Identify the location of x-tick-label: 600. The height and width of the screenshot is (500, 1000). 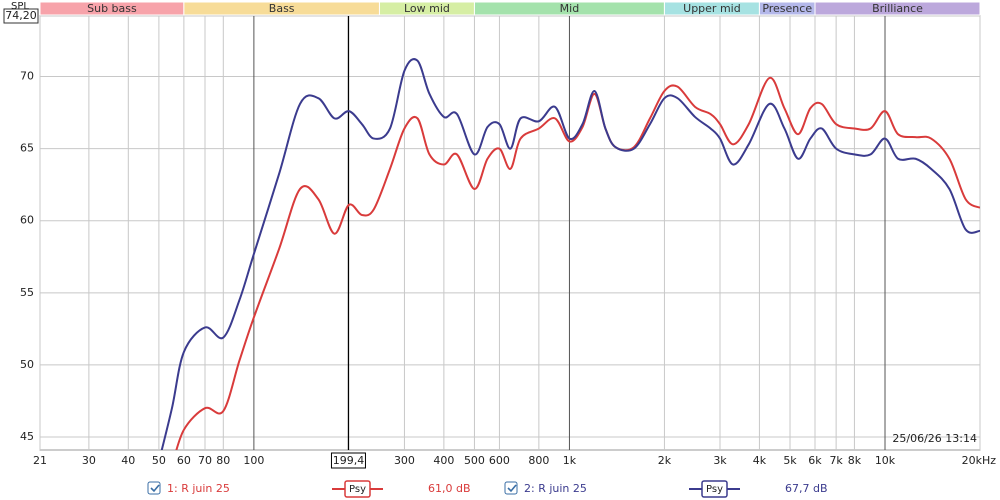
(499, 460).